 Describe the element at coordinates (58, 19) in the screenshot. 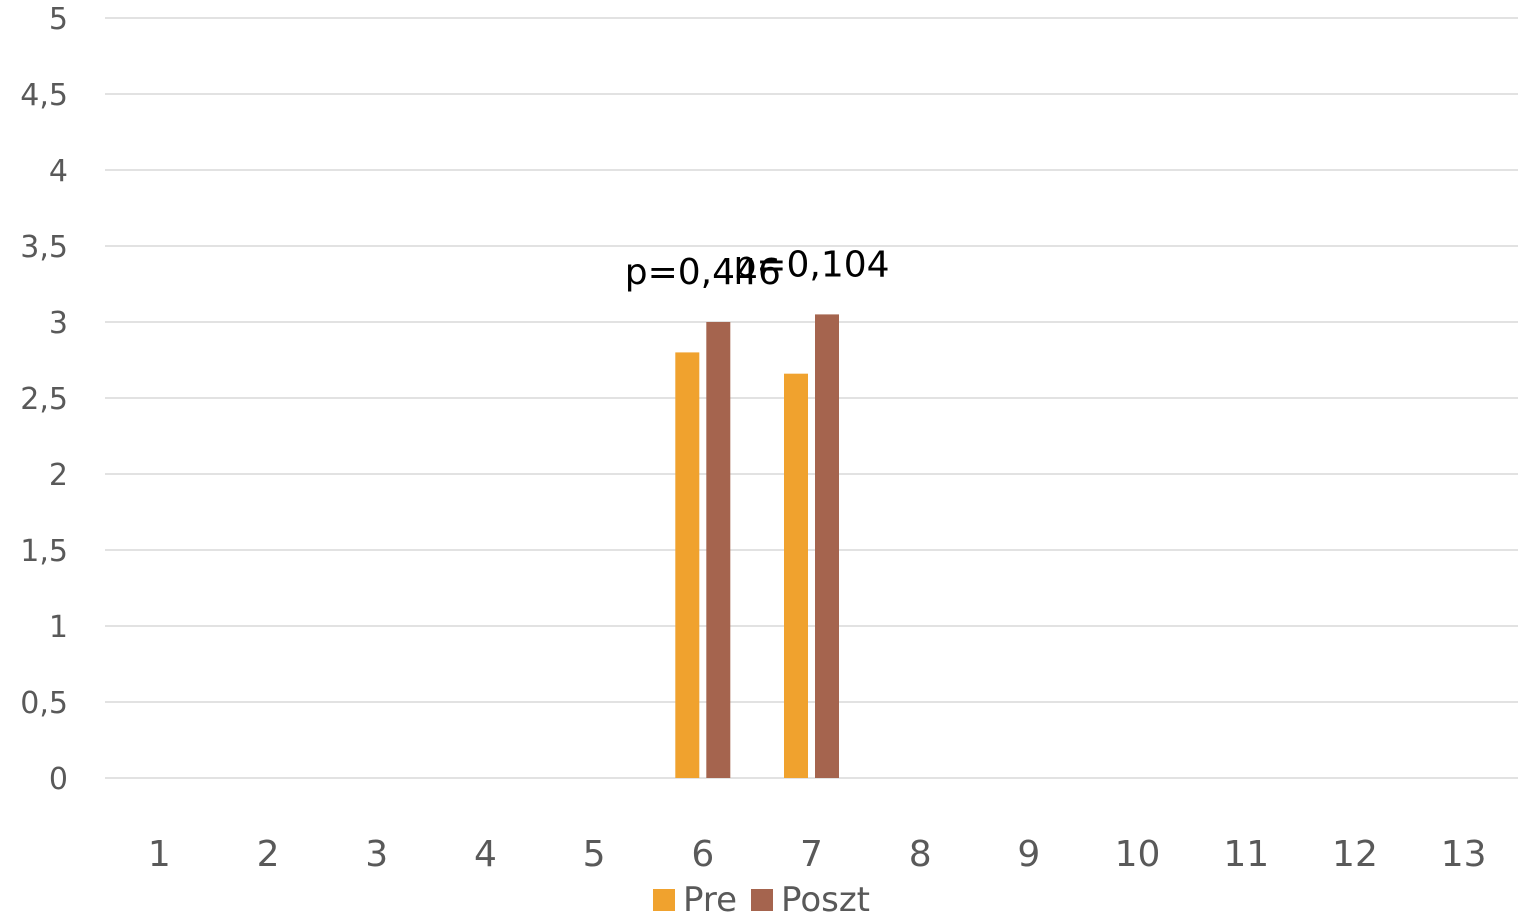

I see `y-tick-label: 5` at that location.